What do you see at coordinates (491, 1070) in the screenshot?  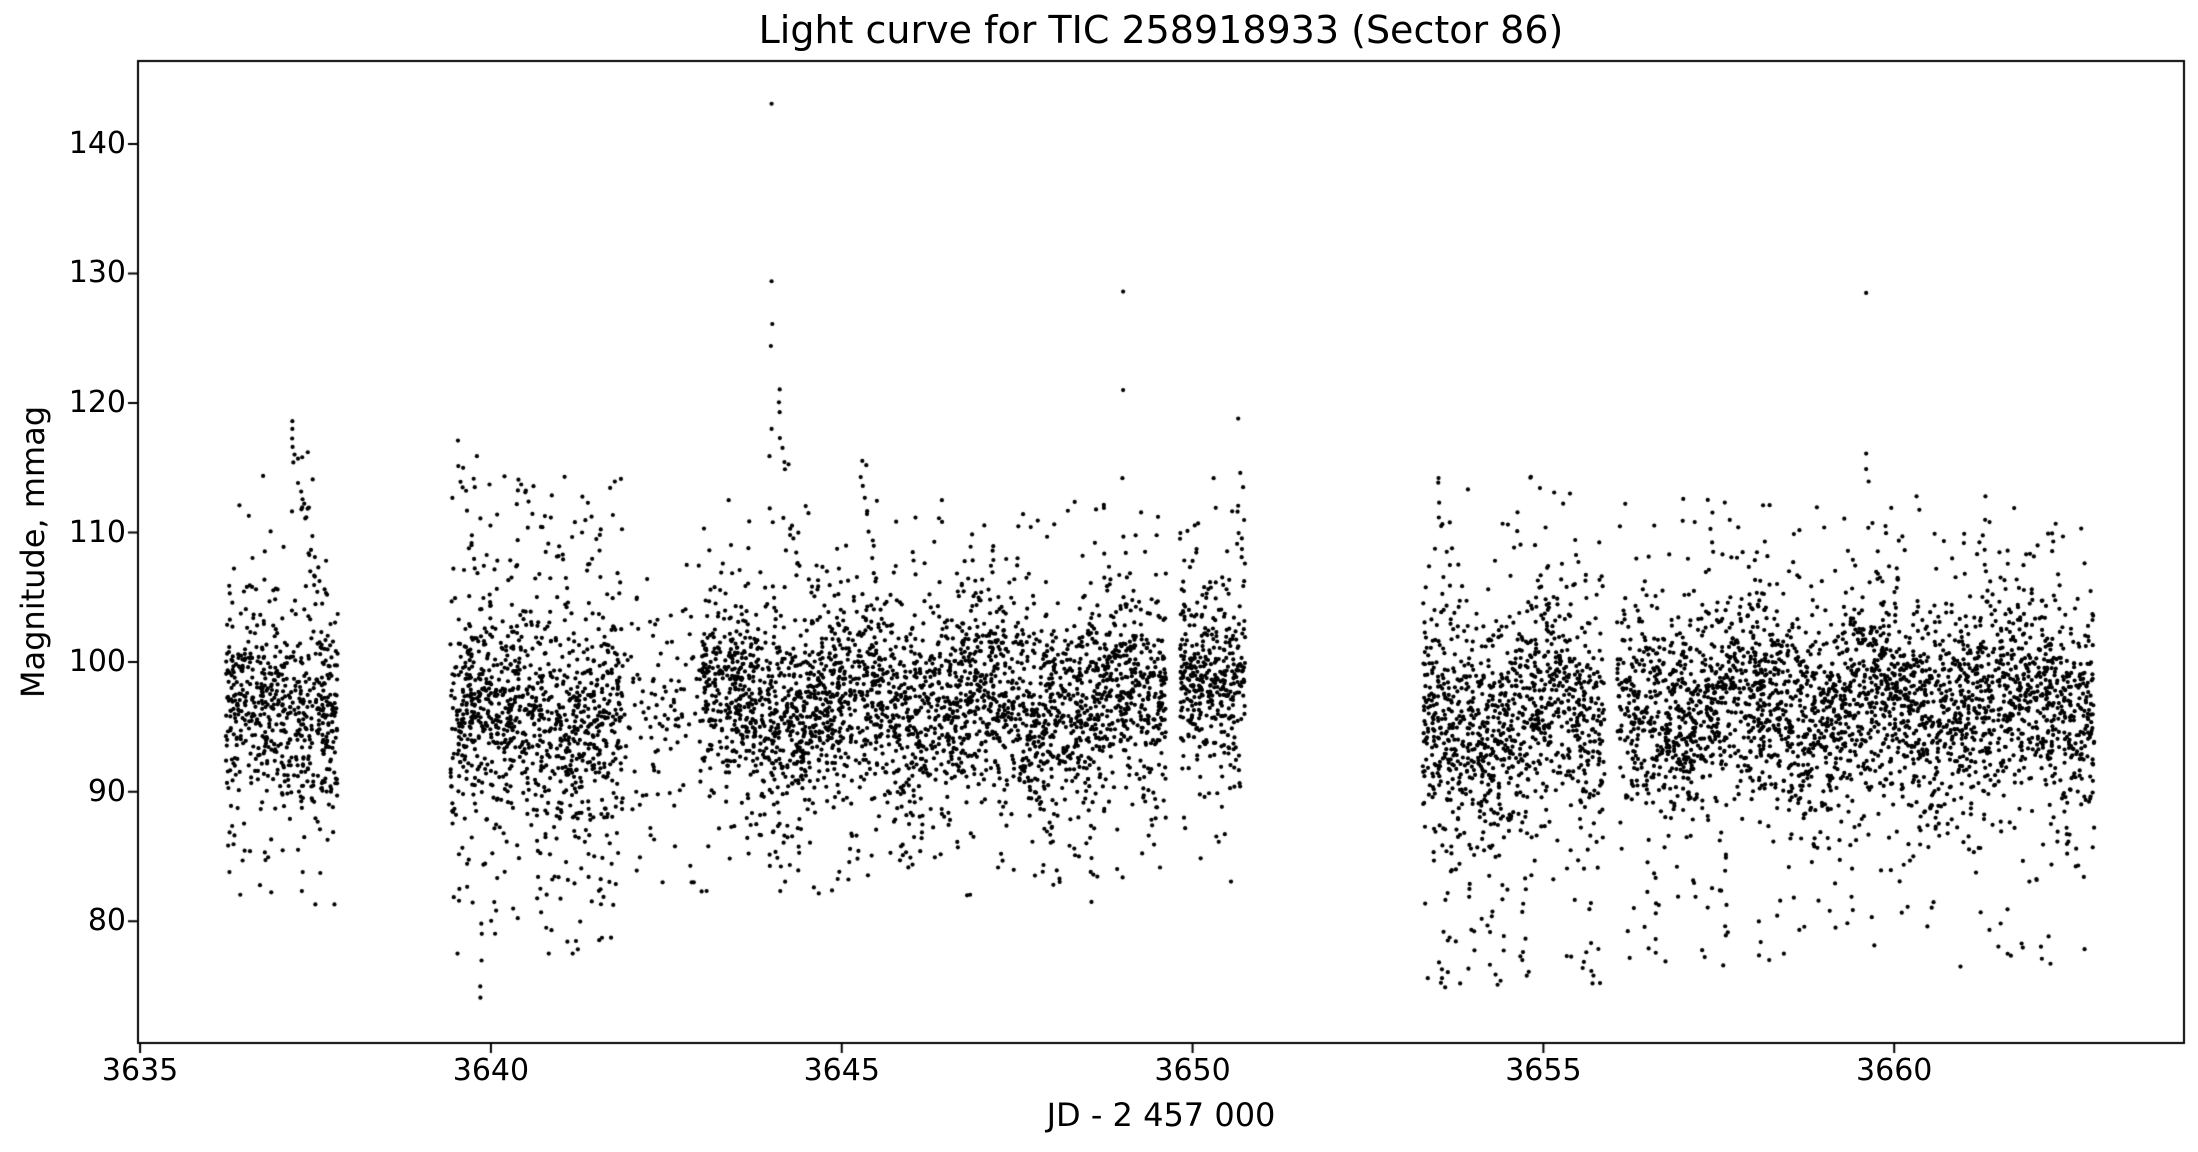 I see `x-tick-label: 3640` at bounding box center [491, 1070].